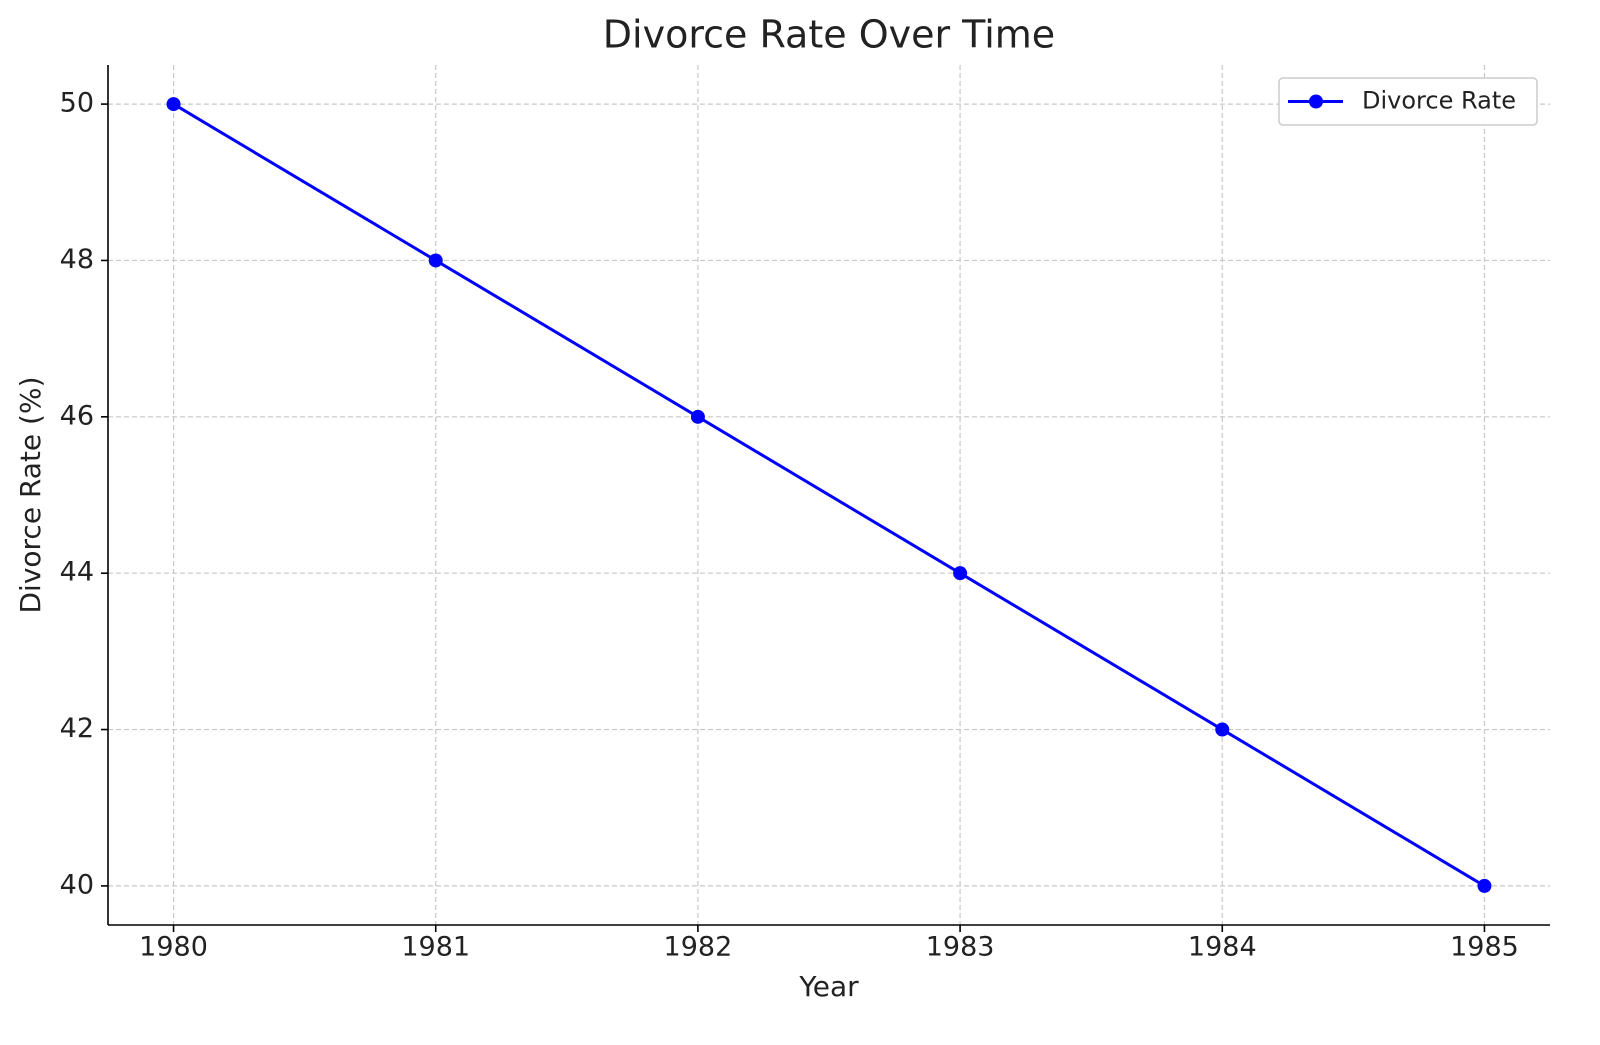  What do you see at coordinates (77, 728) in the screenshot?
I see `y-tick-label: 42` at bounding box center [77, 728].